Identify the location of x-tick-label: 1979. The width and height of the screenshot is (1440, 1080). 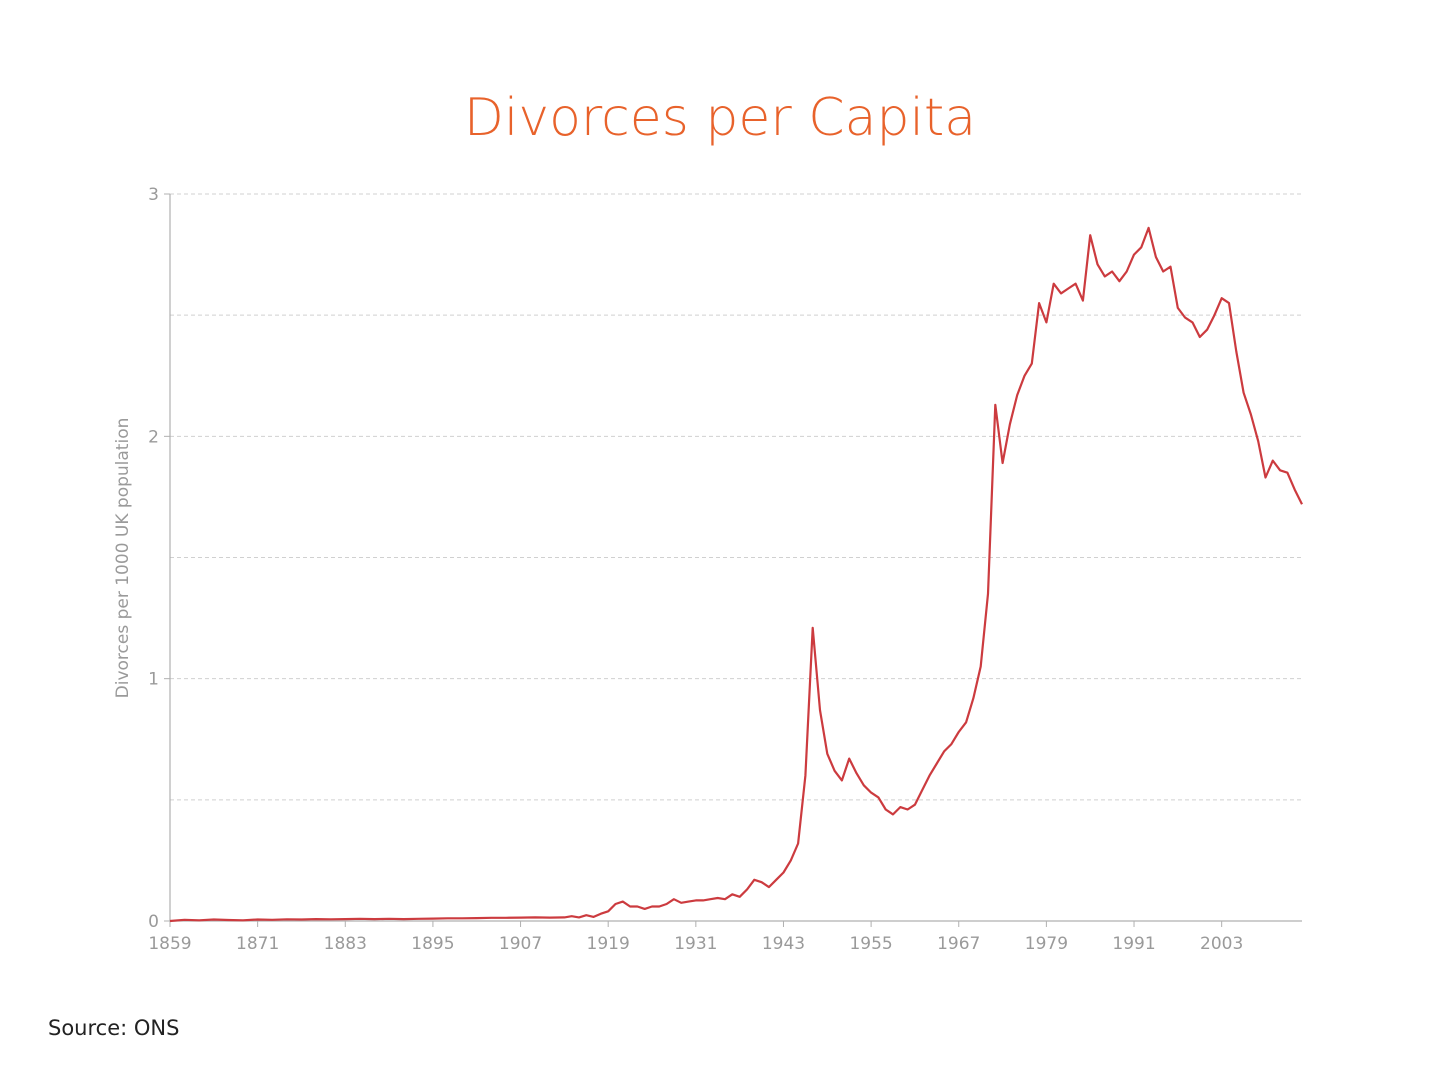
(1046, 944).